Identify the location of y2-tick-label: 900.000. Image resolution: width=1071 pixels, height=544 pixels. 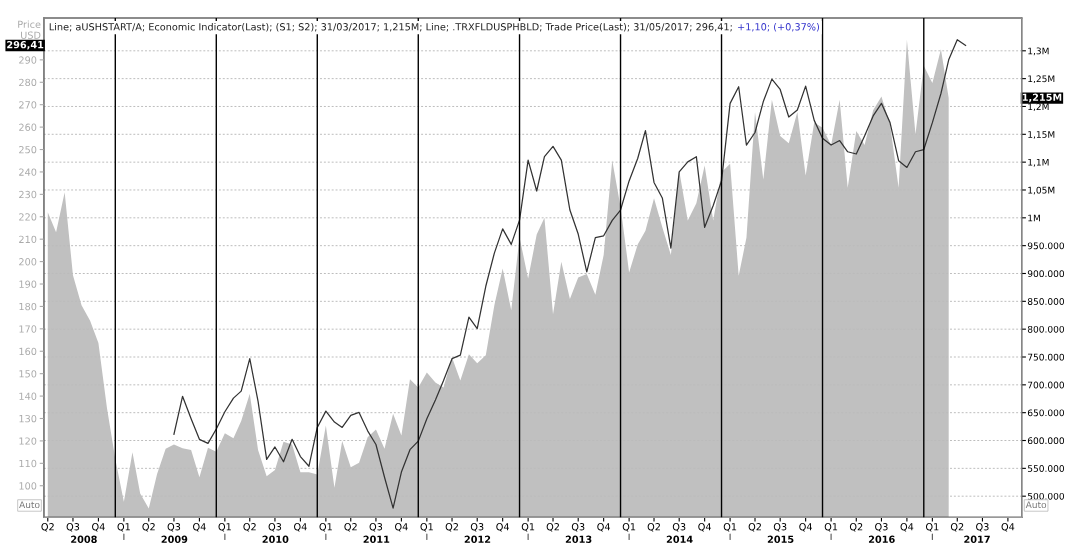
(1046, 274).